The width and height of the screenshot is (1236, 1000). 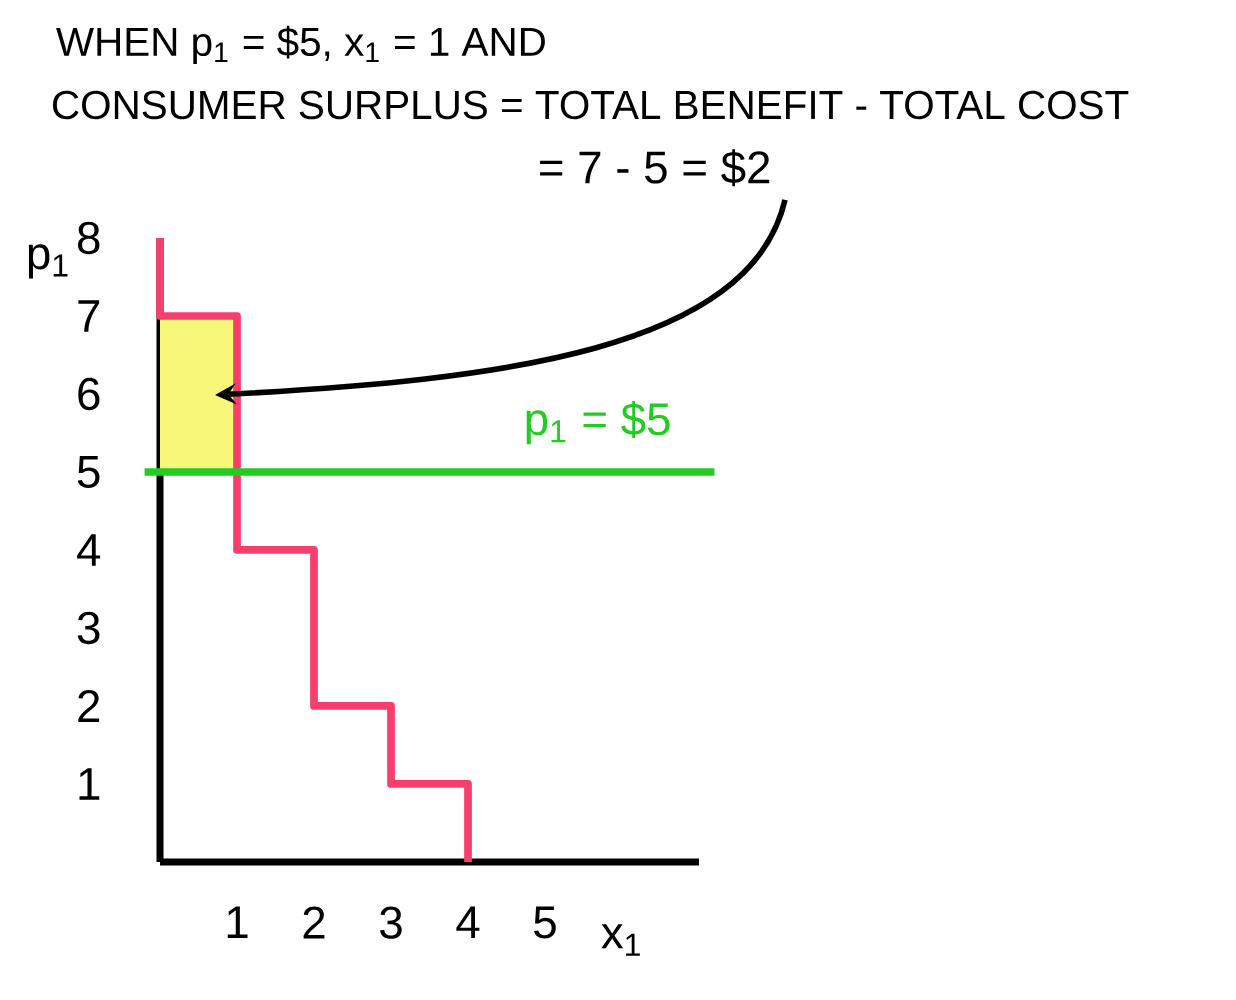 What do you see at coordinates (88, 628) in the screenshot?
I see `y-tick-label: 3` at bounding box center [88, 628].